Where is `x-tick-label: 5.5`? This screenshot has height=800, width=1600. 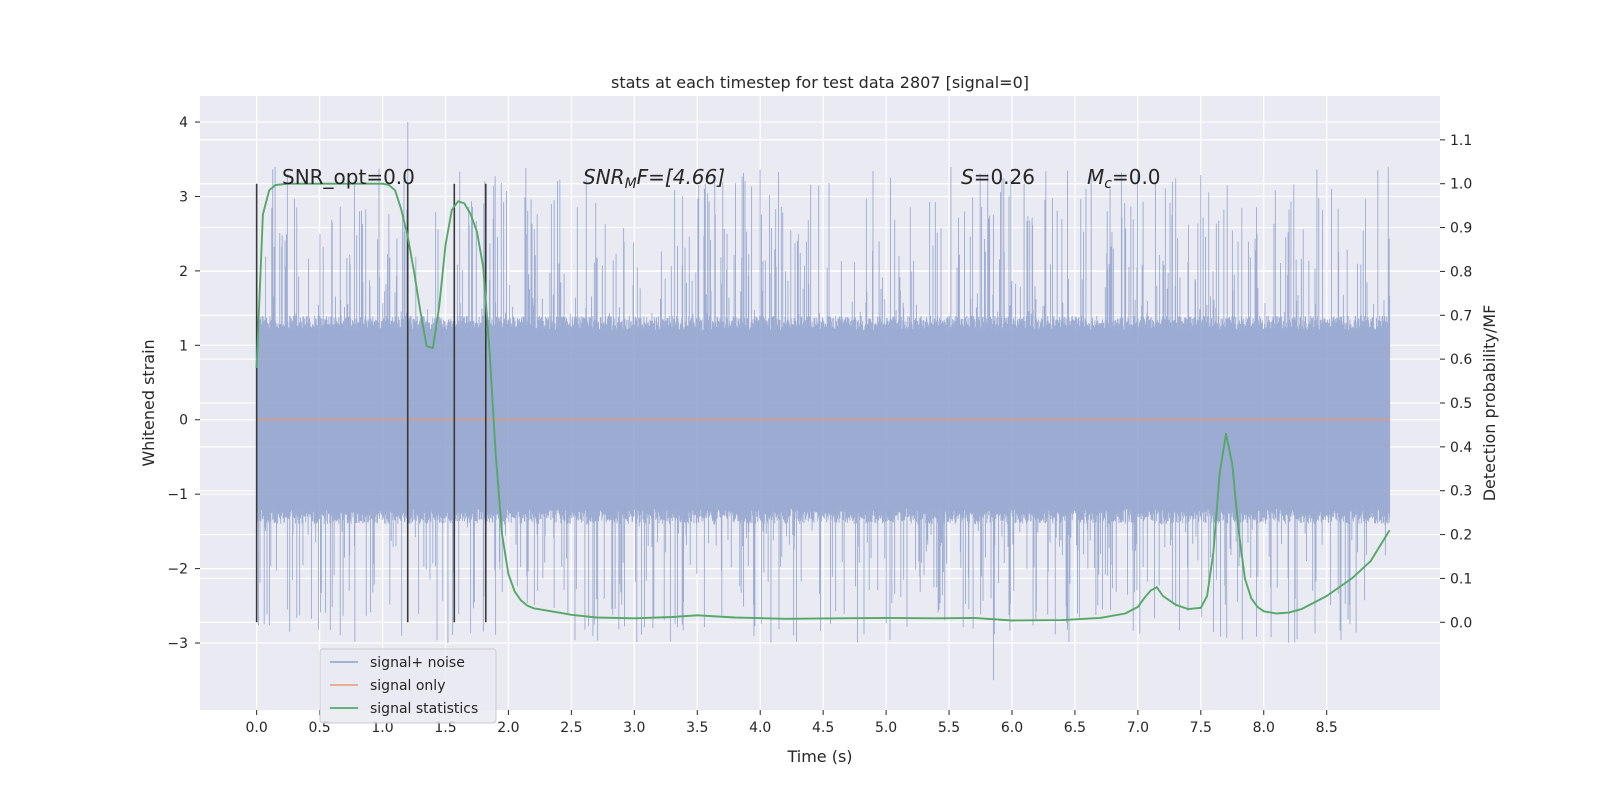
x-tick-label: 5.5 is located at coordinates (949, 728).